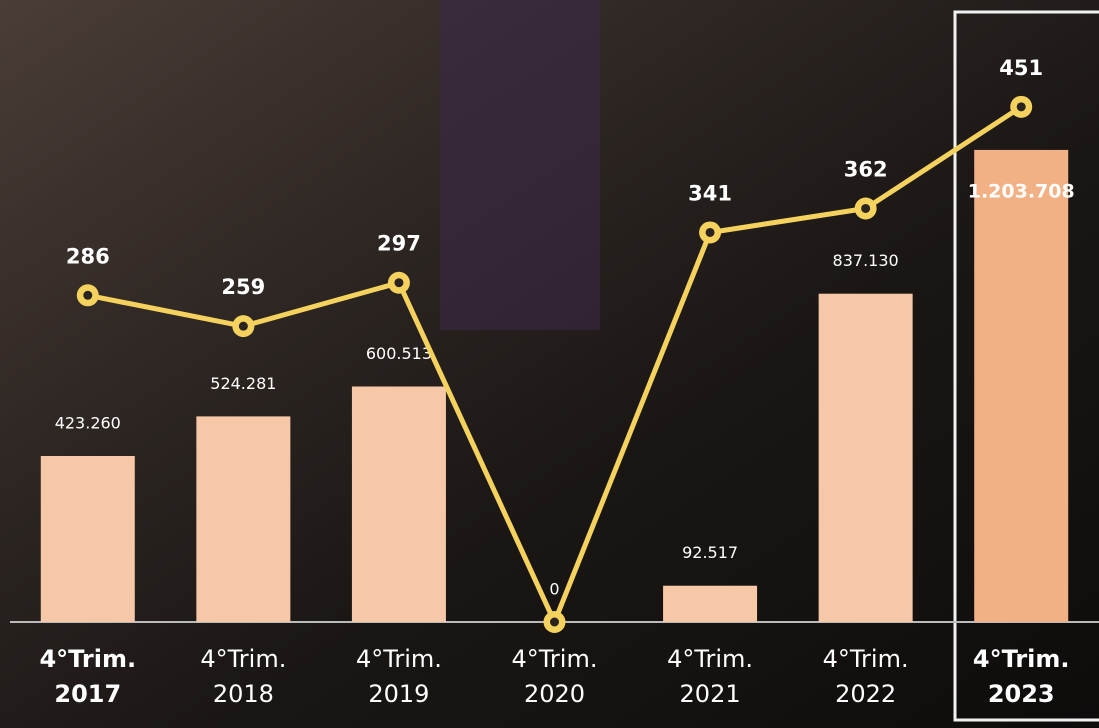  What do you see at coordinates (1021, 192) in the screenshot?
I see `bar-value-label: 1.203.708` at bounding box center [1021, 192].